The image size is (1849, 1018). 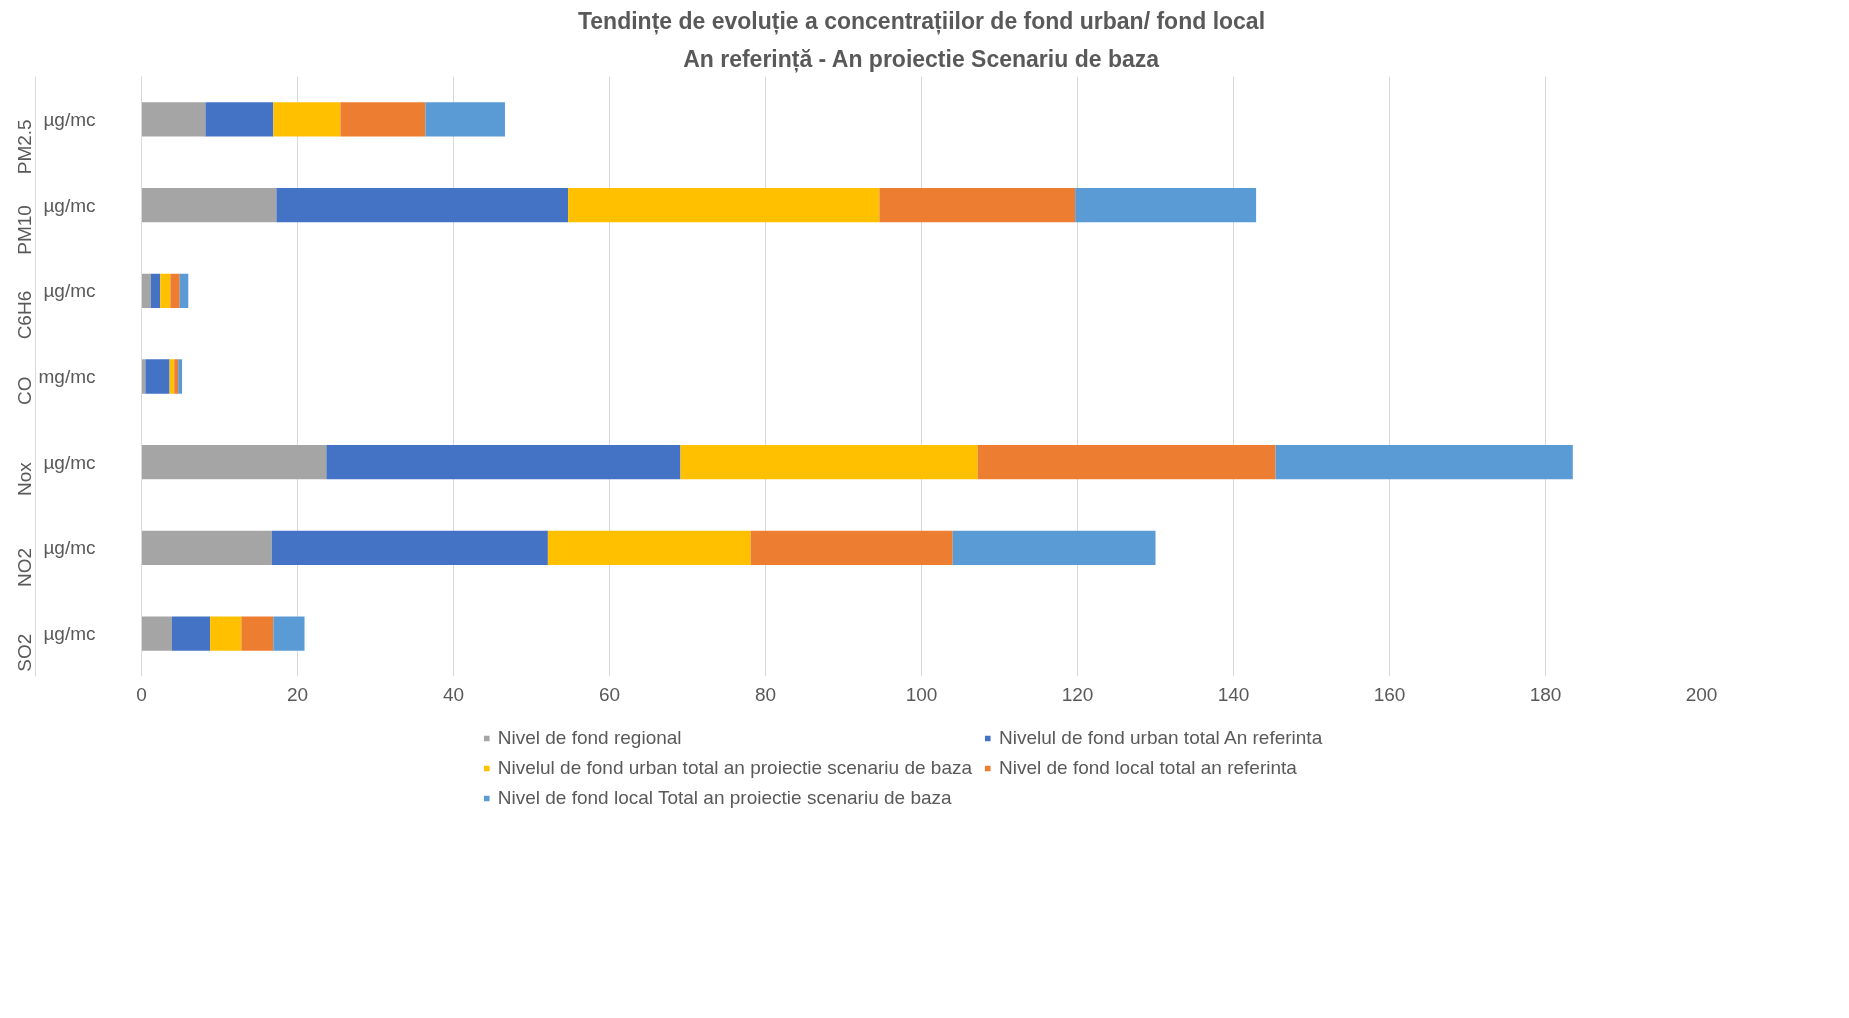 What do you see at coordinates (921, 59) in the screenshot?
I see `chart-subtitle: An referință - An proiectie Scenariu de baza` at bounding box center [921, 59].